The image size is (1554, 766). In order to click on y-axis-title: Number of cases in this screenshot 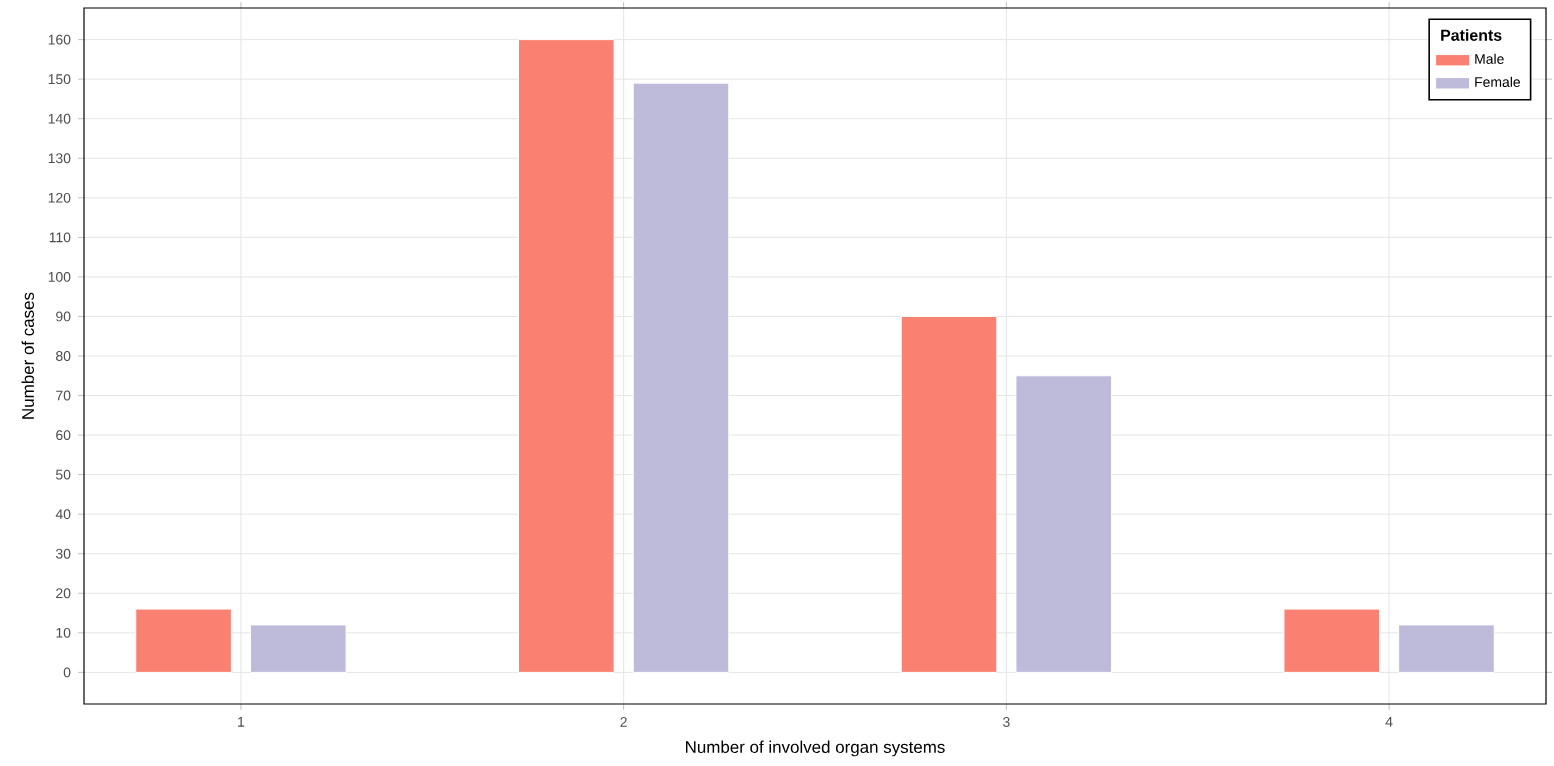, I will do `click(27, 355)`.